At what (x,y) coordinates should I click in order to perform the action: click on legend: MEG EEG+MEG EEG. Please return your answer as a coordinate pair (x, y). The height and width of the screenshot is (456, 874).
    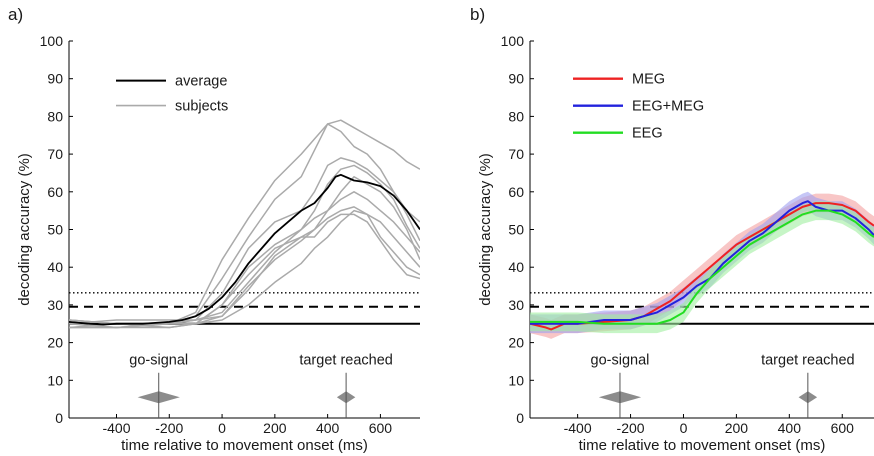
    Looking at the image, I should click on (638, 107).